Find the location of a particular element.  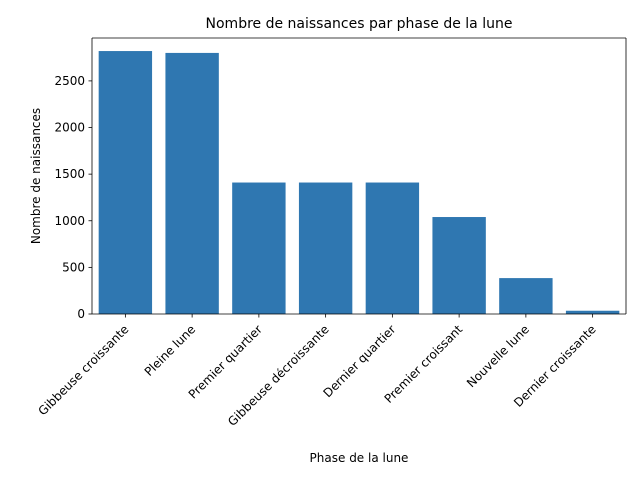

y-tick-label: 2500 is located at coordinates (69, 81).